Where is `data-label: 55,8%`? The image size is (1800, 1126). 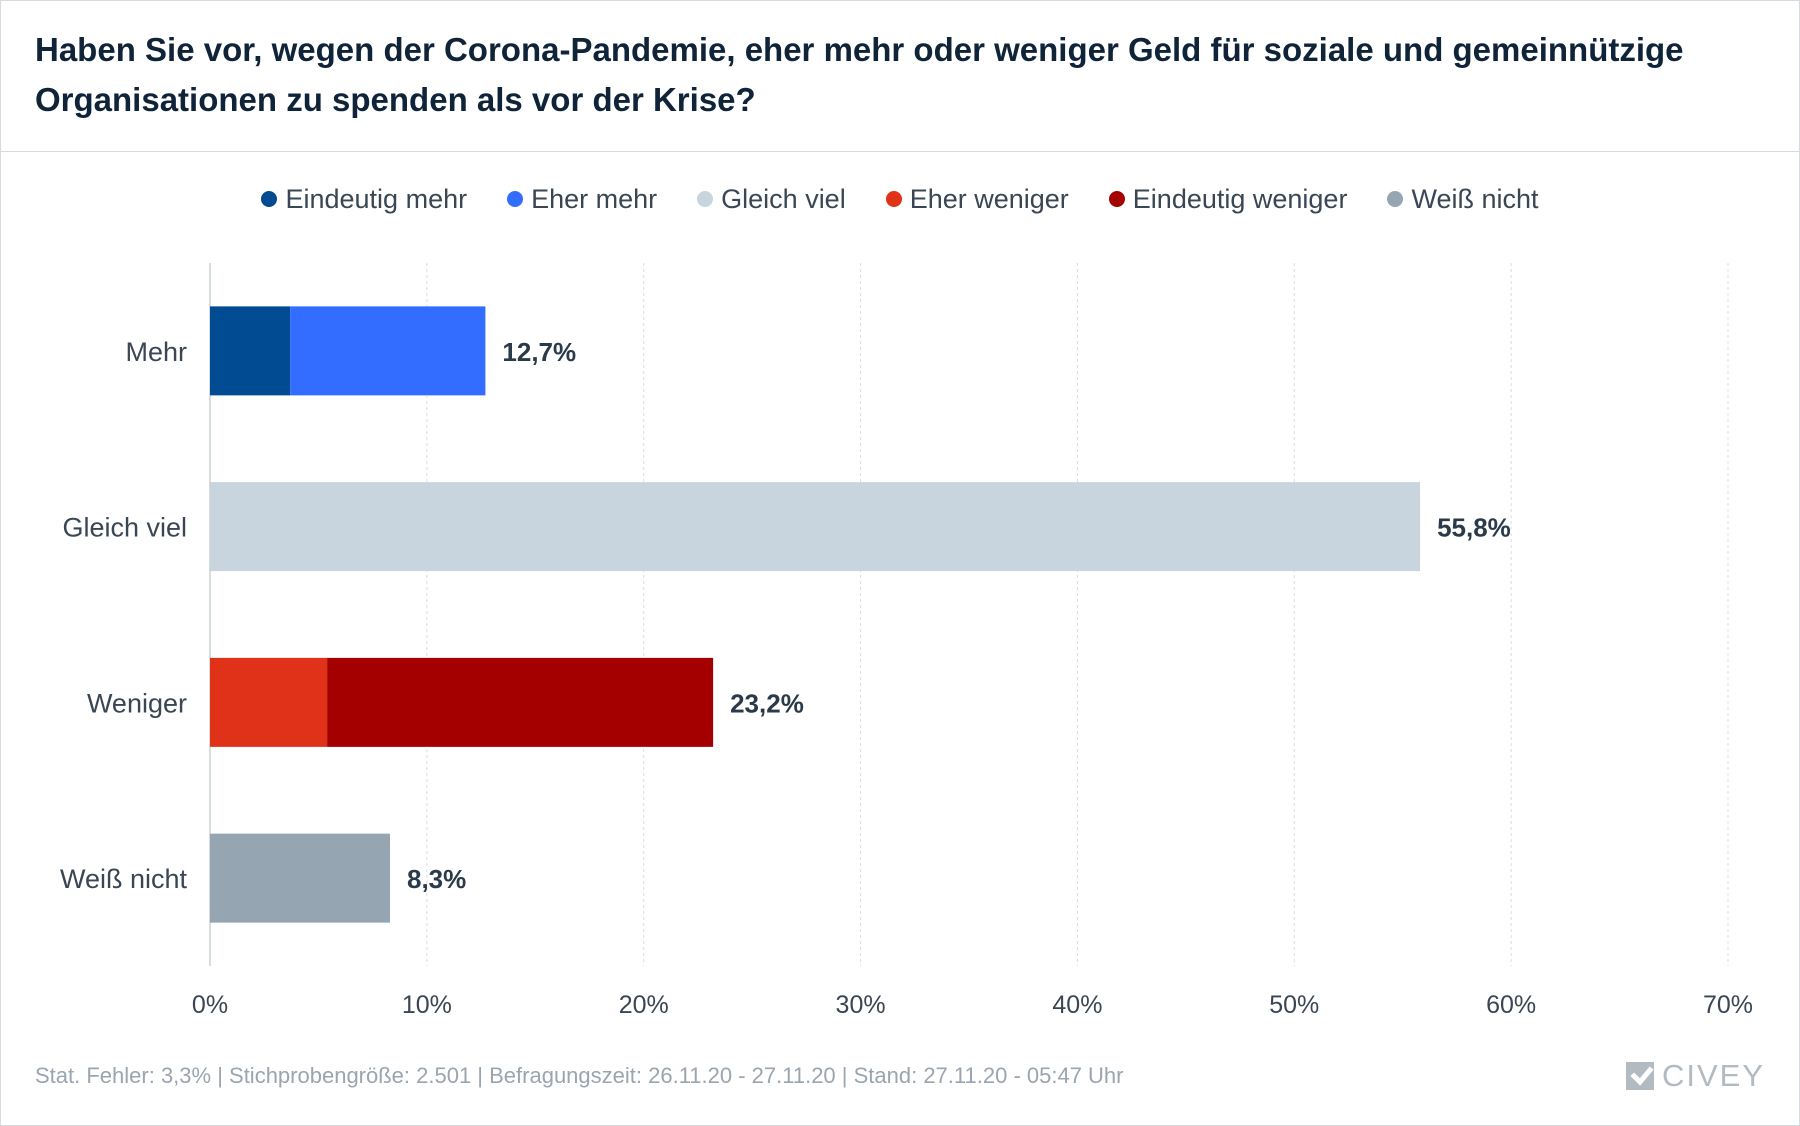 data-label: 55,8% is located at coordinates (1474, 528).